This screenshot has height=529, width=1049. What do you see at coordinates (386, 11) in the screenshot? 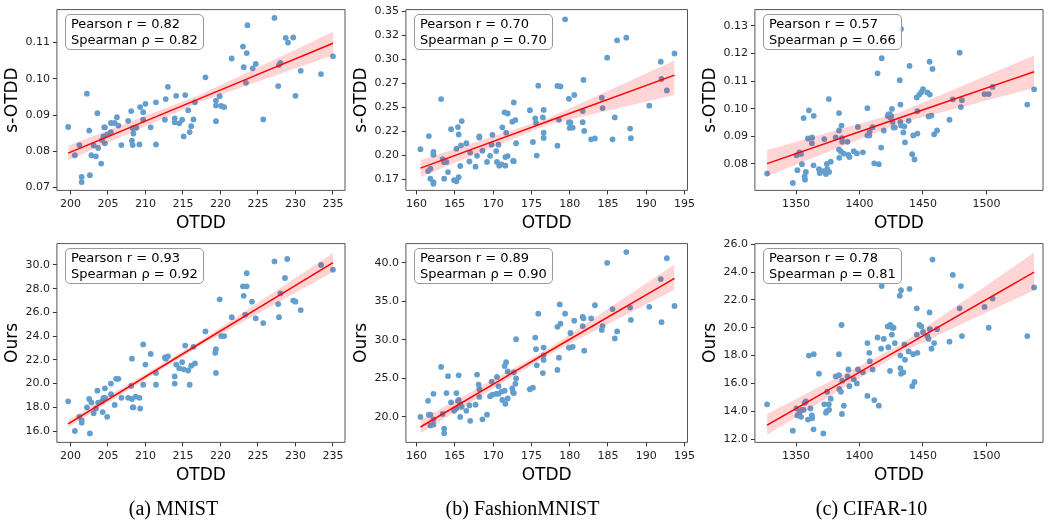
I see `y-tick-label: 0.35` at bounding box center [386, 11].